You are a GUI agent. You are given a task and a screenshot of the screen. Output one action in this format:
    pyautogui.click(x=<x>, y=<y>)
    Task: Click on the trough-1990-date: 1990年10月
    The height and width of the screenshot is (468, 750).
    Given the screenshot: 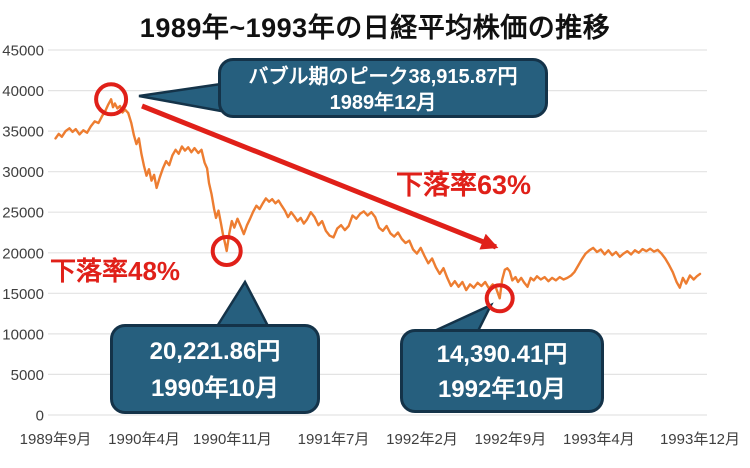 What is the action you would take?
    pyautogui.click(x=215, y=388)
    